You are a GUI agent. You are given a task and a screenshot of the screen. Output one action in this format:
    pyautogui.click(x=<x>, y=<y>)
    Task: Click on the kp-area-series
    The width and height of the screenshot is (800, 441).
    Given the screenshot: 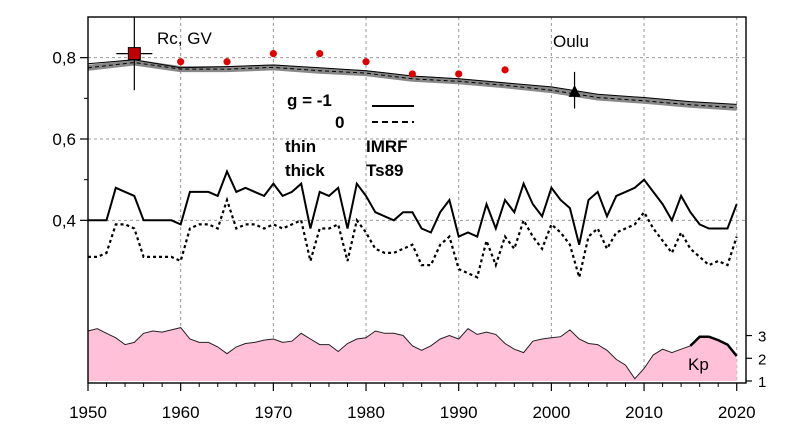 What is the action you would take?
    pyautogui.click(x=412, y=354)
    